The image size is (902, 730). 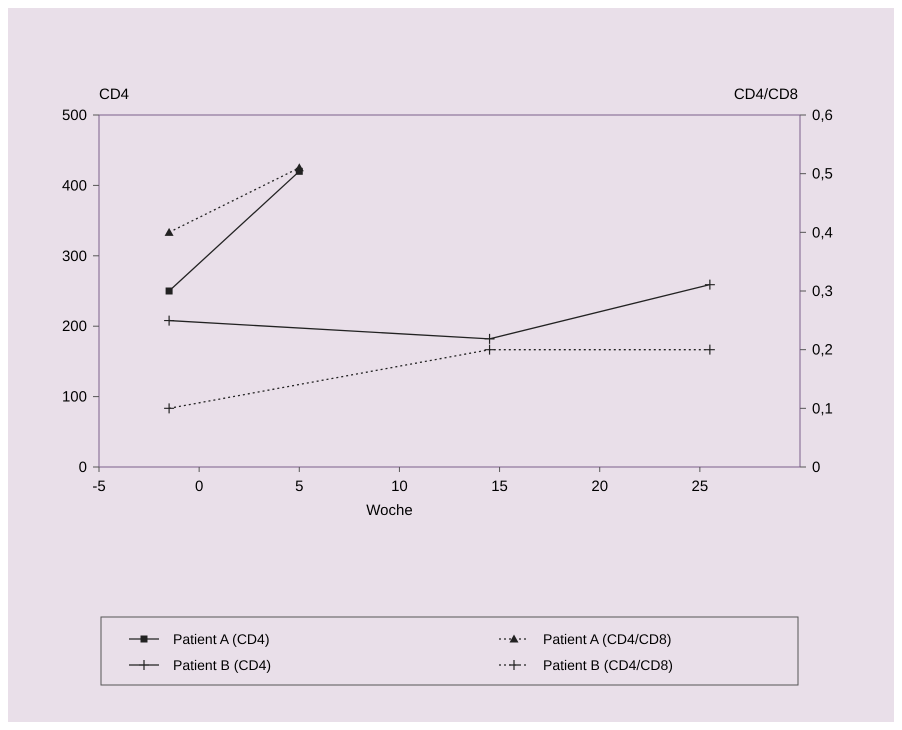 I want to click on y-tick-label: 100, so click(x=74, y=397).